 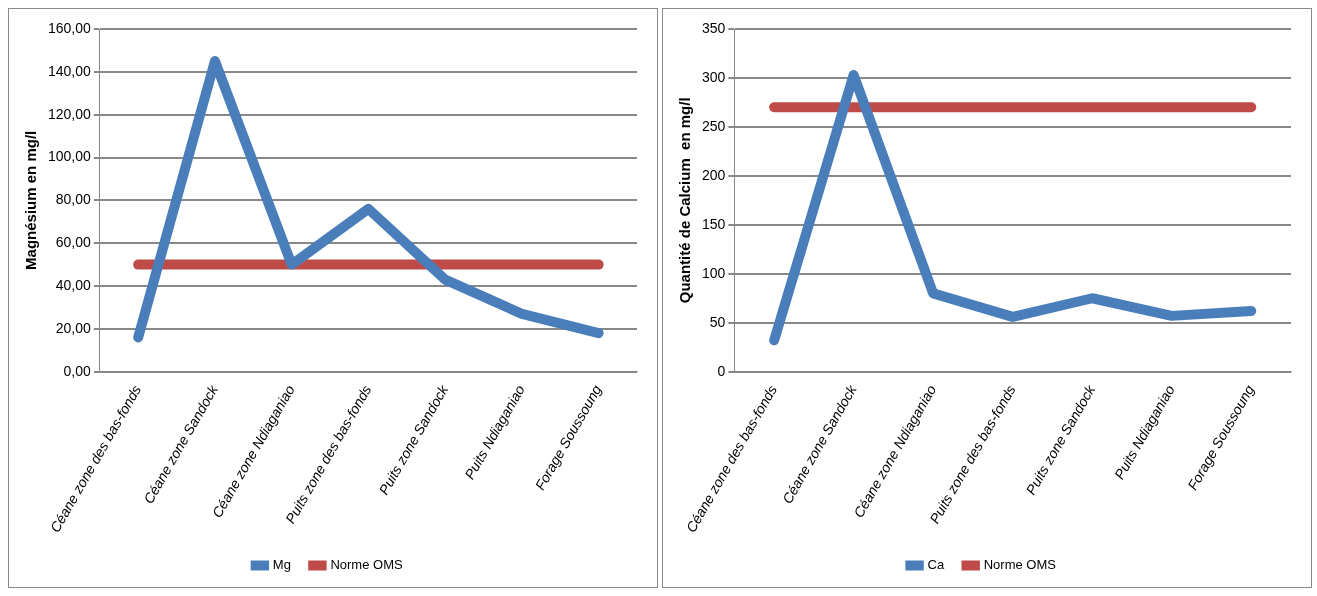 I want to click on y-tick-label: 100,00, so click(x=69, y=156).